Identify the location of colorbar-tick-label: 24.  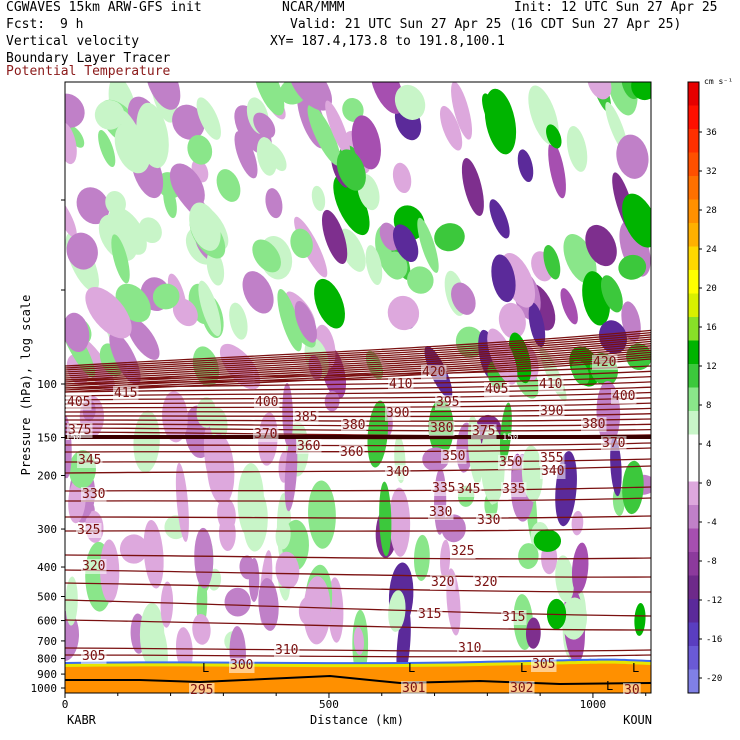
(711, 250).